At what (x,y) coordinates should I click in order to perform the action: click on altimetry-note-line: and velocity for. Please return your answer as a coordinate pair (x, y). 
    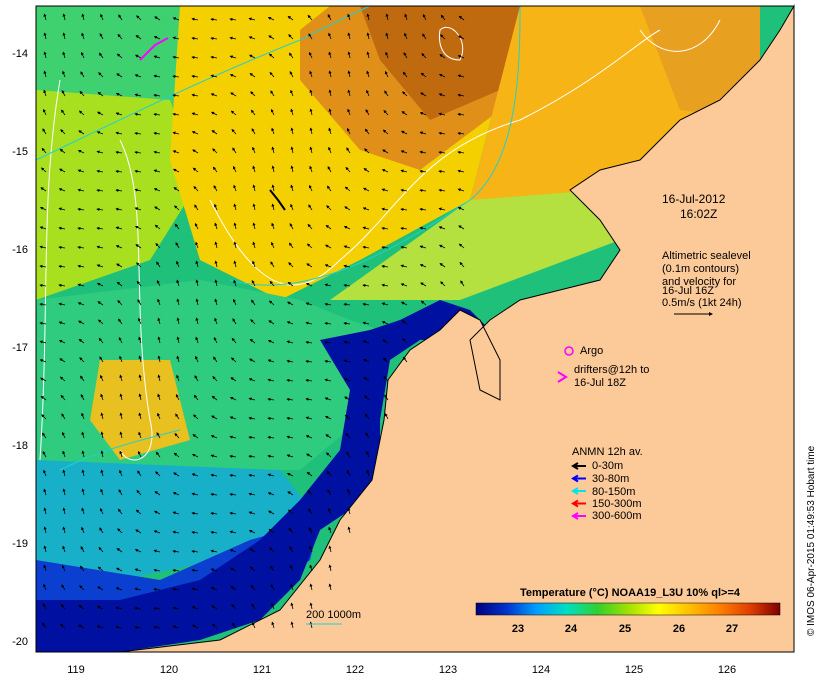
    Looking at the image, I should click on (699, 282).